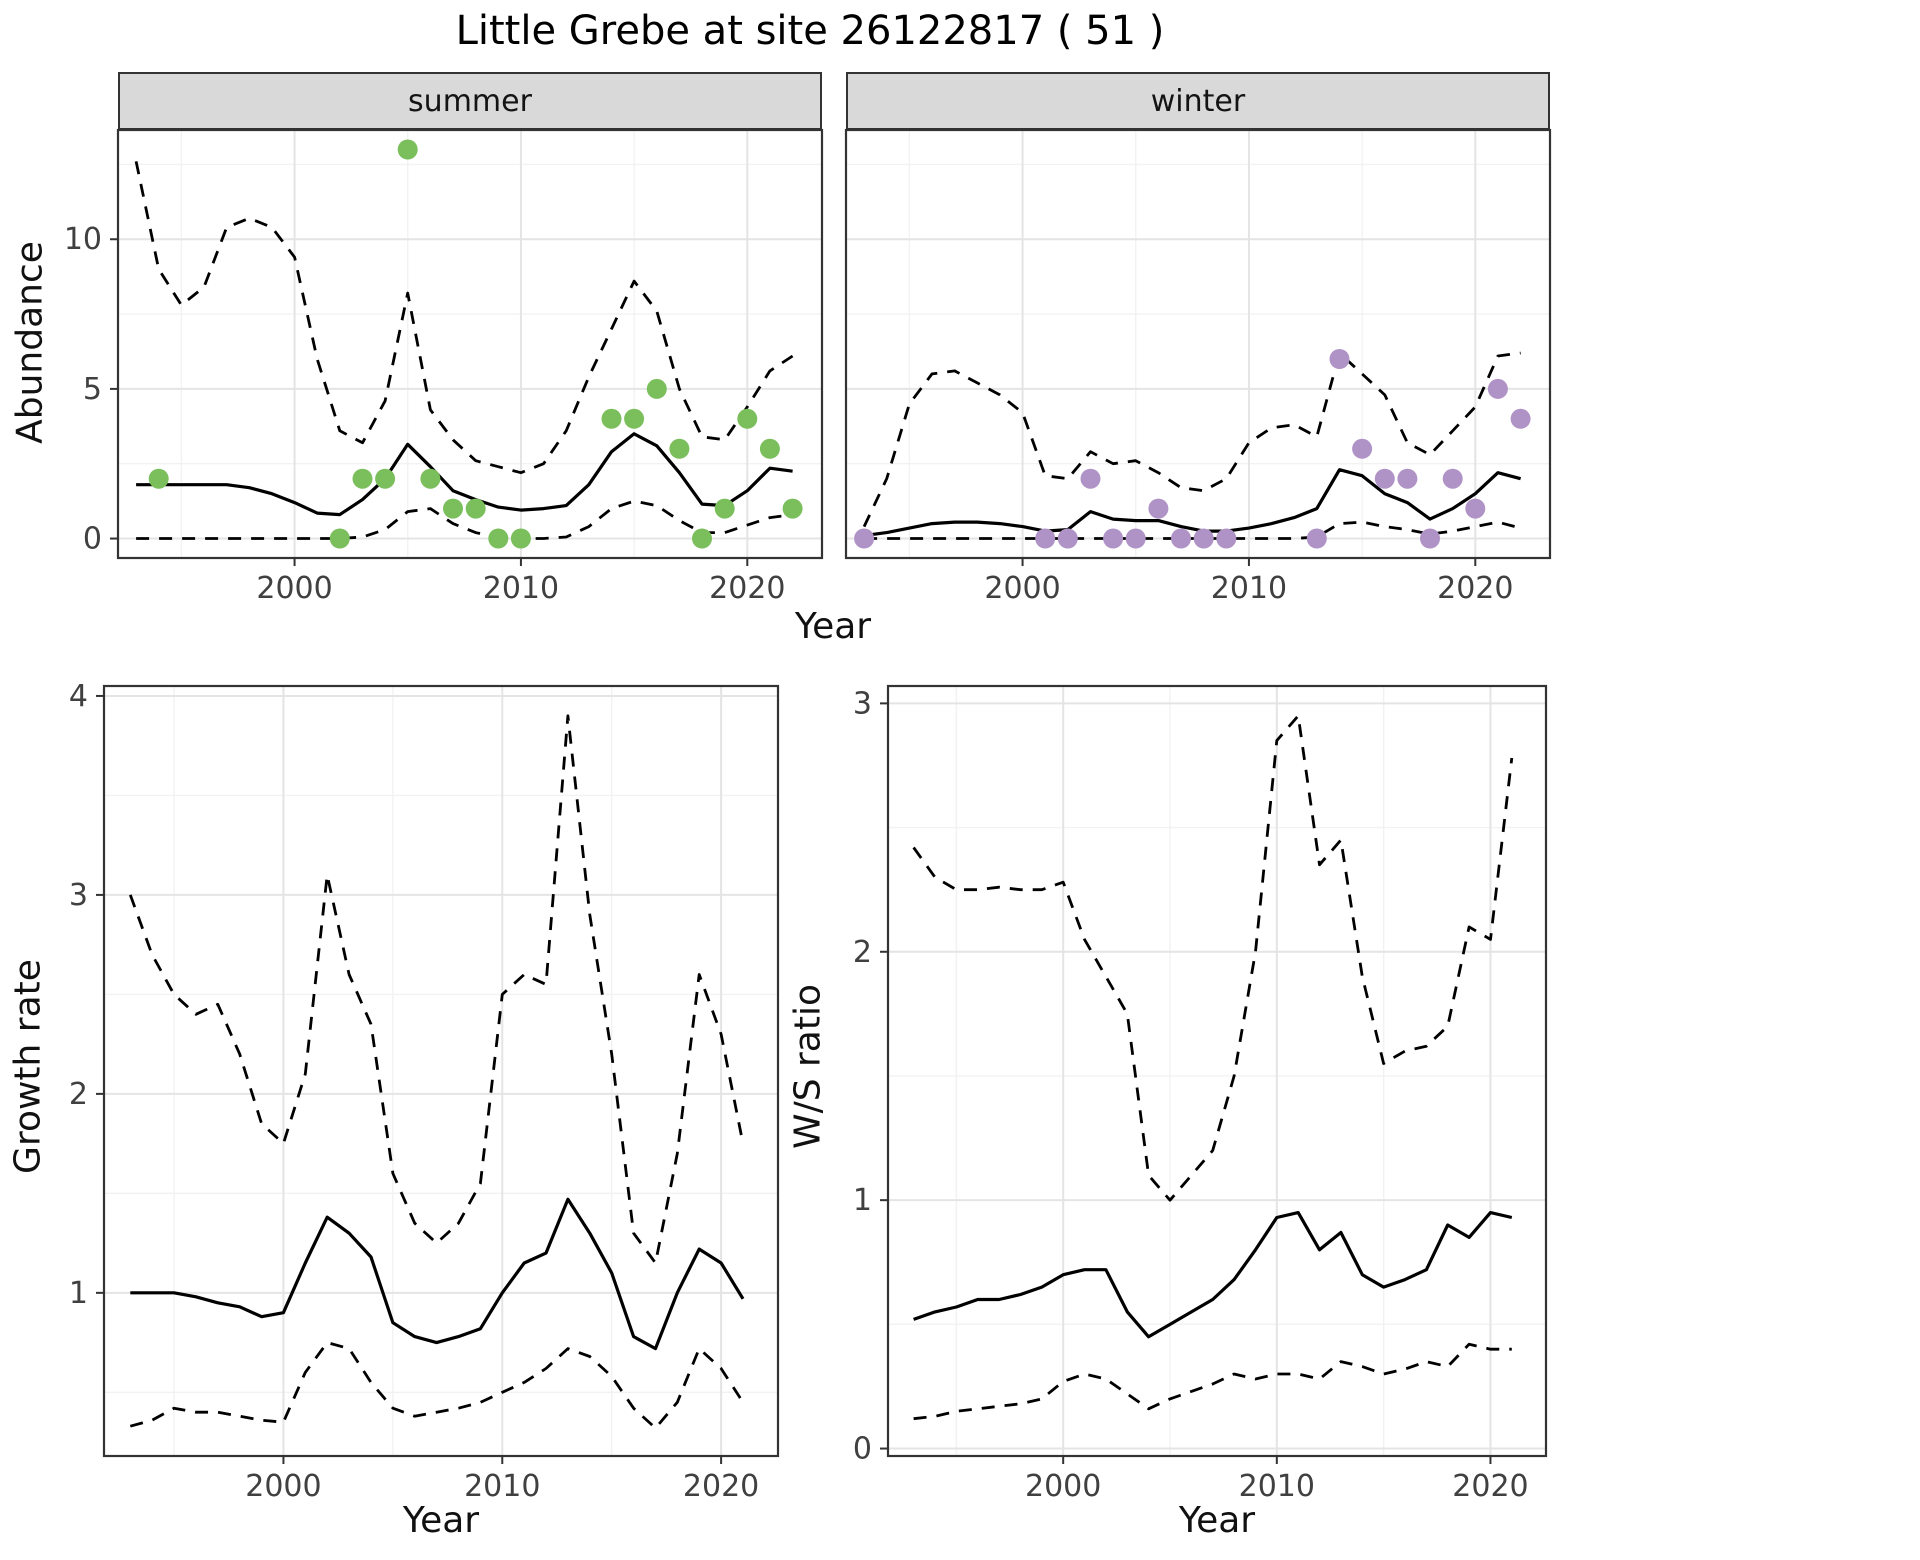  What do you see at coordinates (30, 342) in the screenshot?
I see `abundance-y-axis-title: Abundance` at bounding box center [30, 342].